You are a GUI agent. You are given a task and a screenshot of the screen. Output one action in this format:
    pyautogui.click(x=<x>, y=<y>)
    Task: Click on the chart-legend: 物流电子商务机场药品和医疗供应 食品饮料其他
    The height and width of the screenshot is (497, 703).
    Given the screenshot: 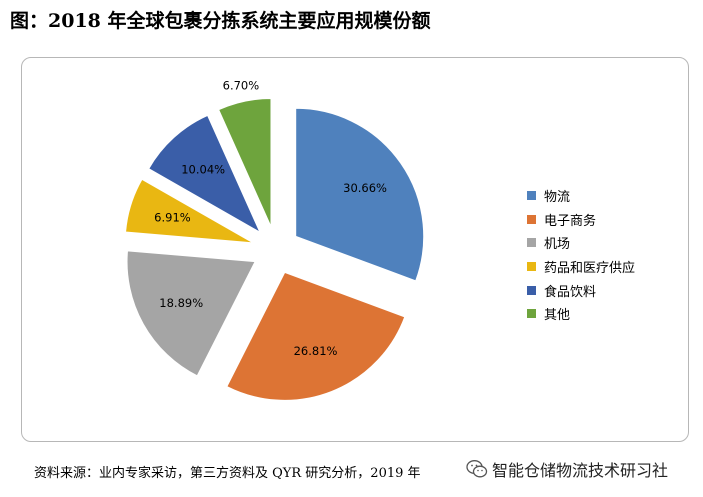 What is the action you would take?
    pyautogui.click(x=581, y=255)
    